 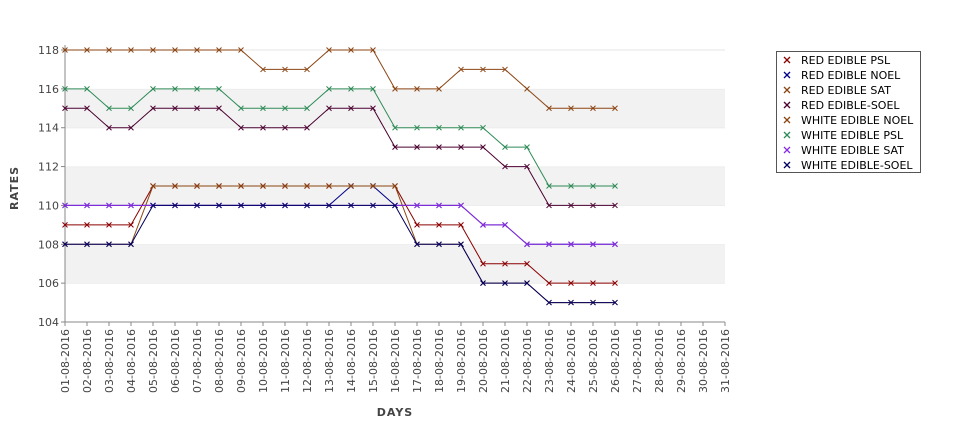 I want to click on x-tick-label: 26-08-2016, so click(x=615, y=361).